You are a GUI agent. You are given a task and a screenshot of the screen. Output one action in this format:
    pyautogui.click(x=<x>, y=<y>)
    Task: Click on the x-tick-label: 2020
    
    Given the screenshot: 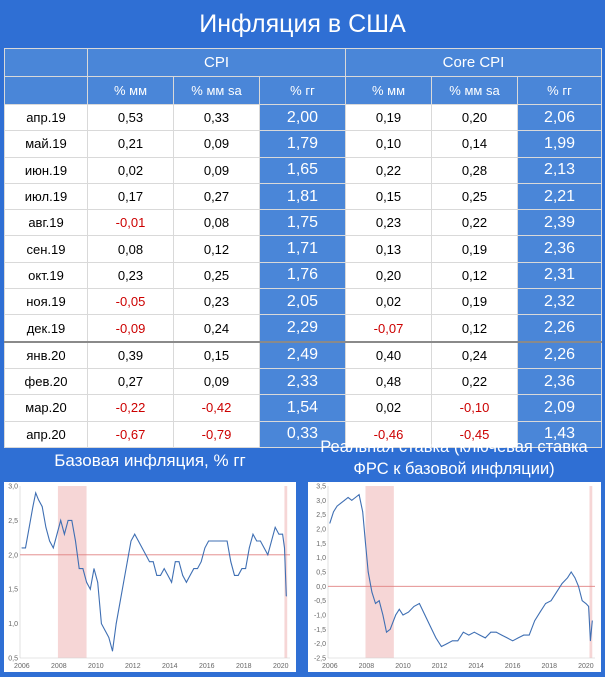 What is the action you would take?
    pyautogui.click(x=586, y=666)
    